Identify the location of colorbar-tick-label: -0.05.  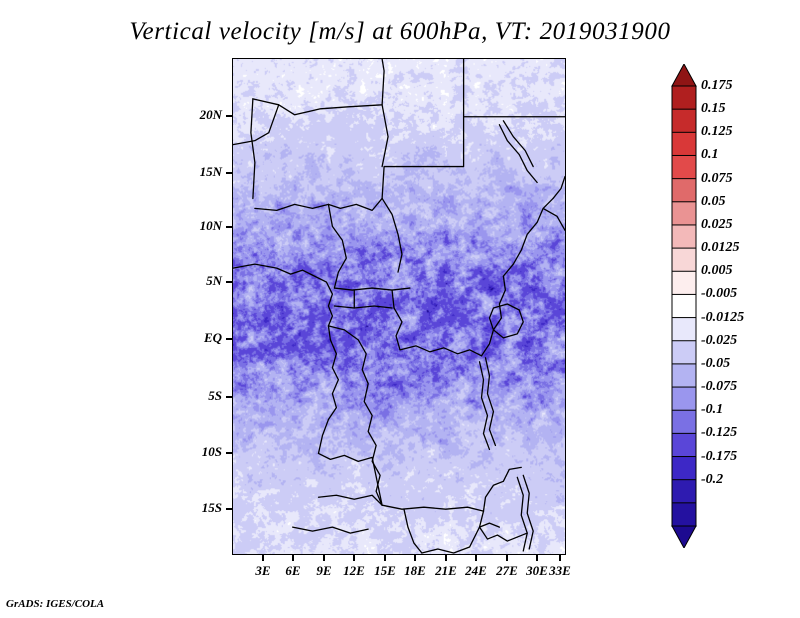
(716, 363).